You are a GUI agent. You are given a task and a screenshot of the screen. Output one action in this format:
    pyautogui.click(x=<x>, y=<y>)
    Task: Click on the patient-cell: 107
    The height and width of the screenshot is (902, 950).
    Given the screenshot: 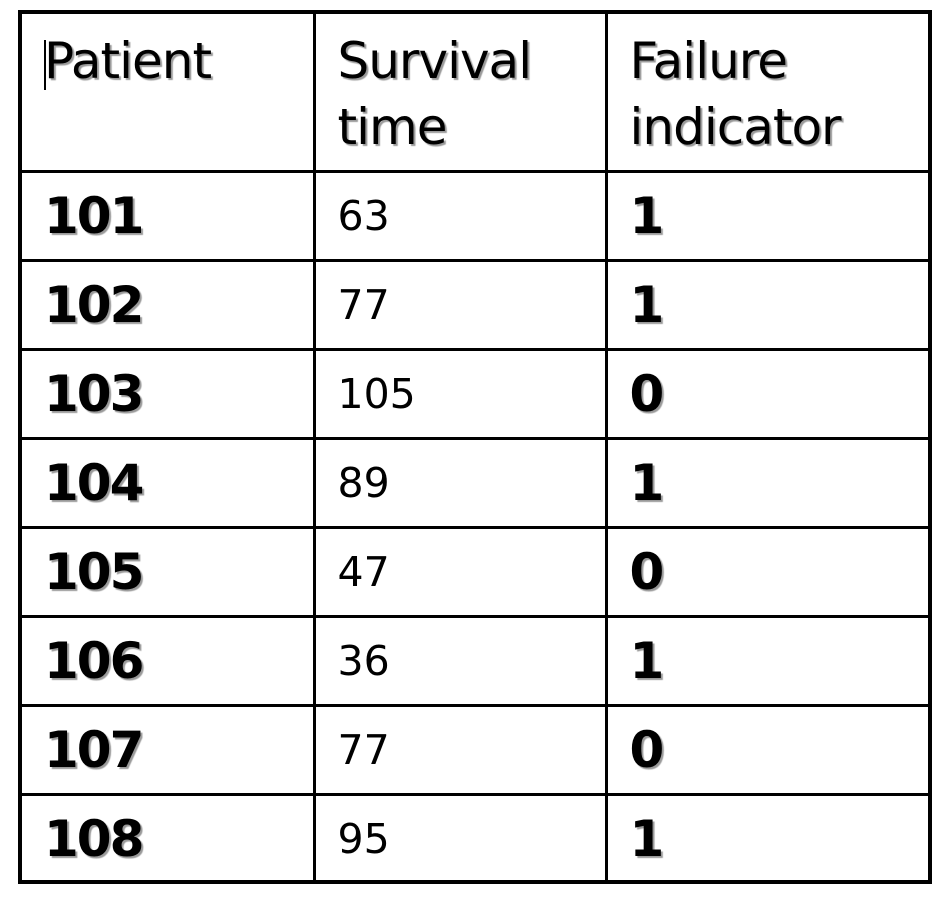 What is the action you would take?
    pyautogui.click(x=169, y=749)
    